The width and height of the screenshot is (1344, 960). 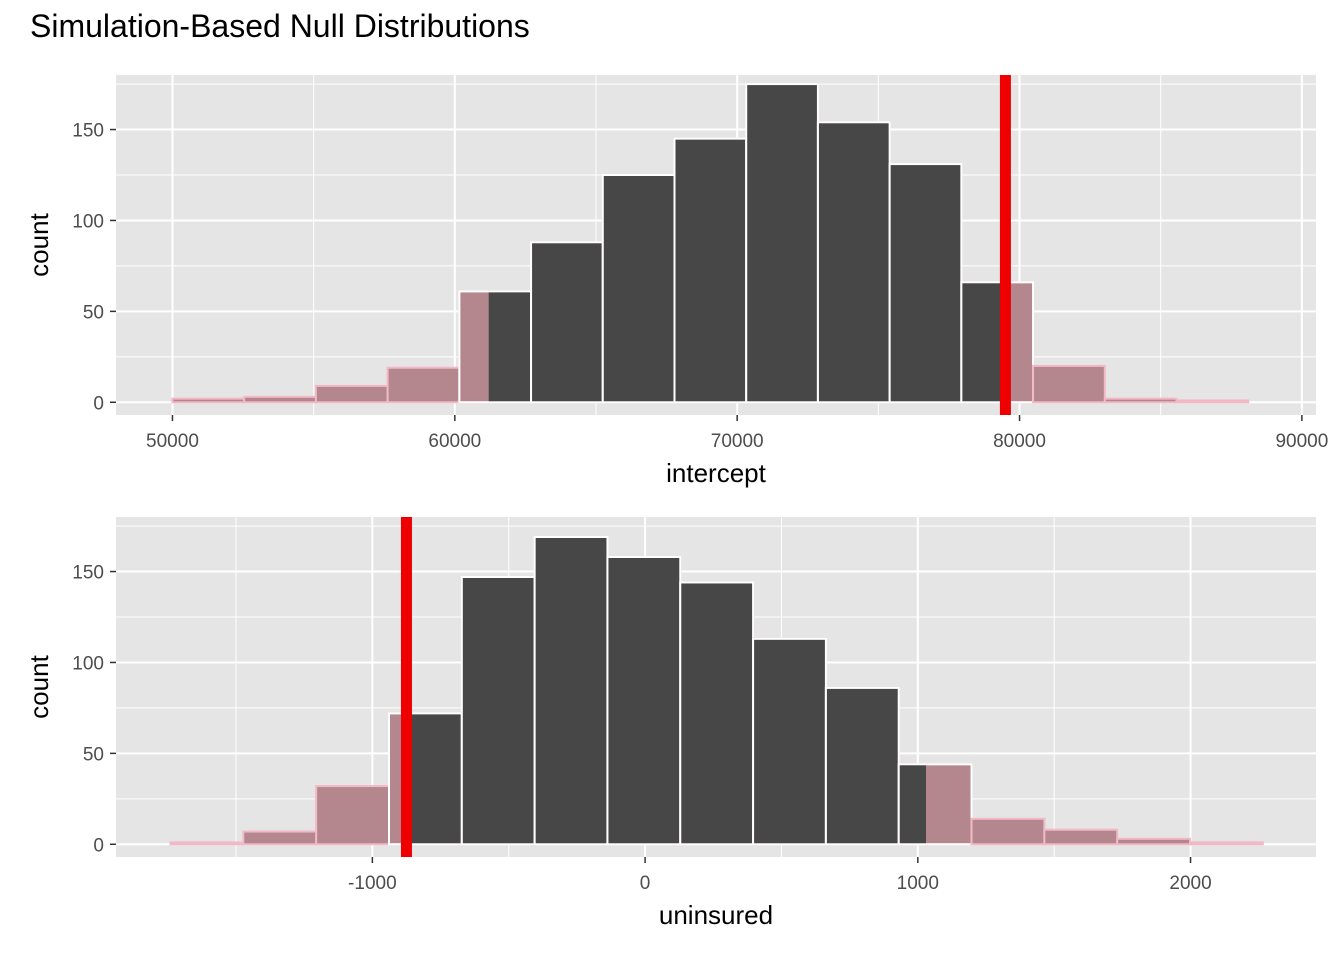 I want to click on x-tick-label: -1000, so click(x=372, y=883).